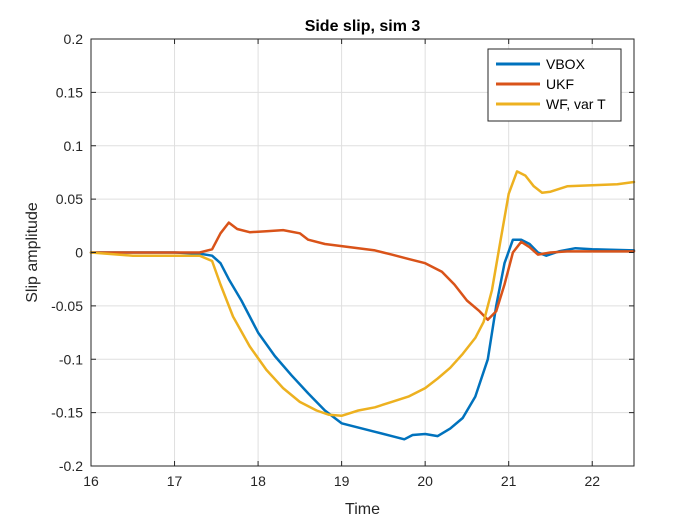  What do you see at coordinates (175, 481) in the screenshot?
I see `x-tick-label: 17` at bounding box center [175, 481].